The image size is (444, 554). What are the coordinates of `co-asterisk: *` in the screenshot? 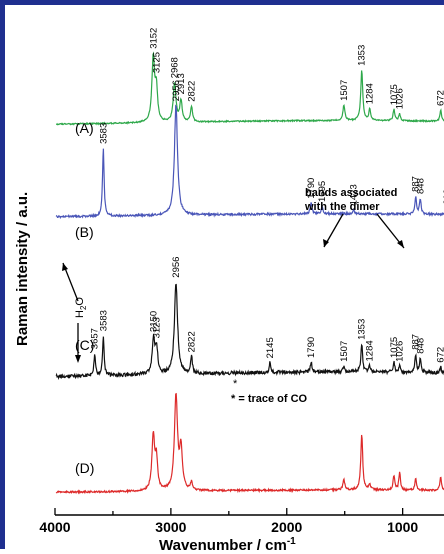 It's located at (235, 384).